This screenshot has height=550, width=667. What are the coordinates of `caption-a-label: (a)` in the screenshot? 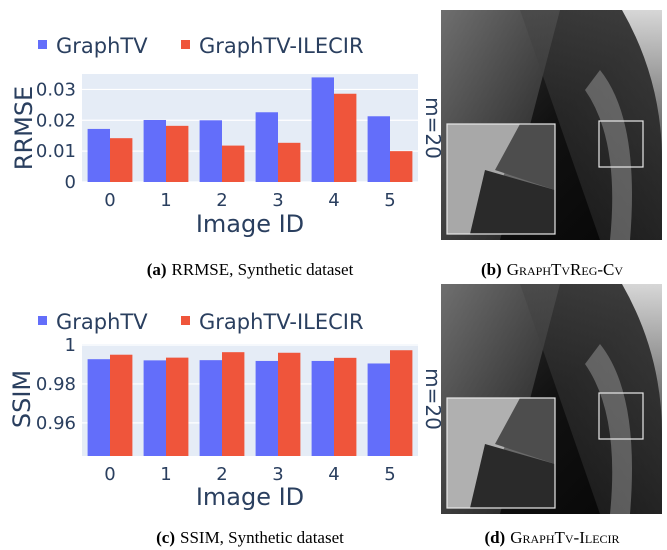 It's located at (157, 269).